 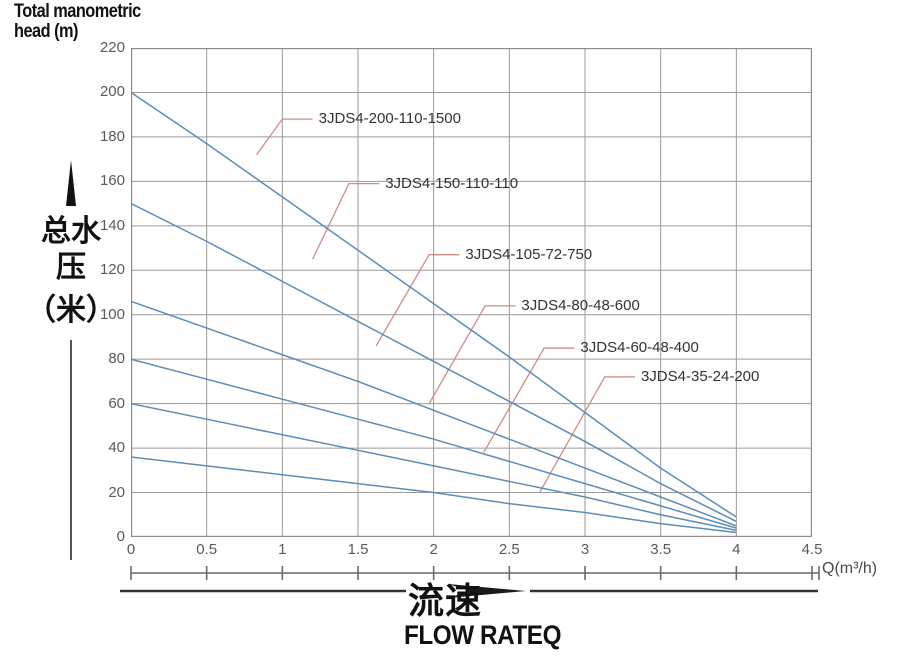 What do you see at coordinates (116, 359) in the screenshot?
I see `y-tick-label: 80` at bounding box center [116, 359].